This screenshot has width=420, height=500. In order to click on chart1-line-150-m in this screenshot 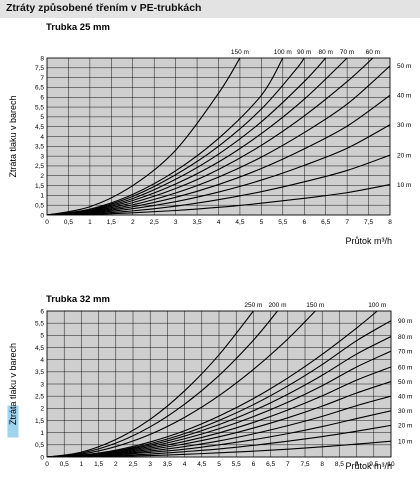, I will do `click(144, 136)`.